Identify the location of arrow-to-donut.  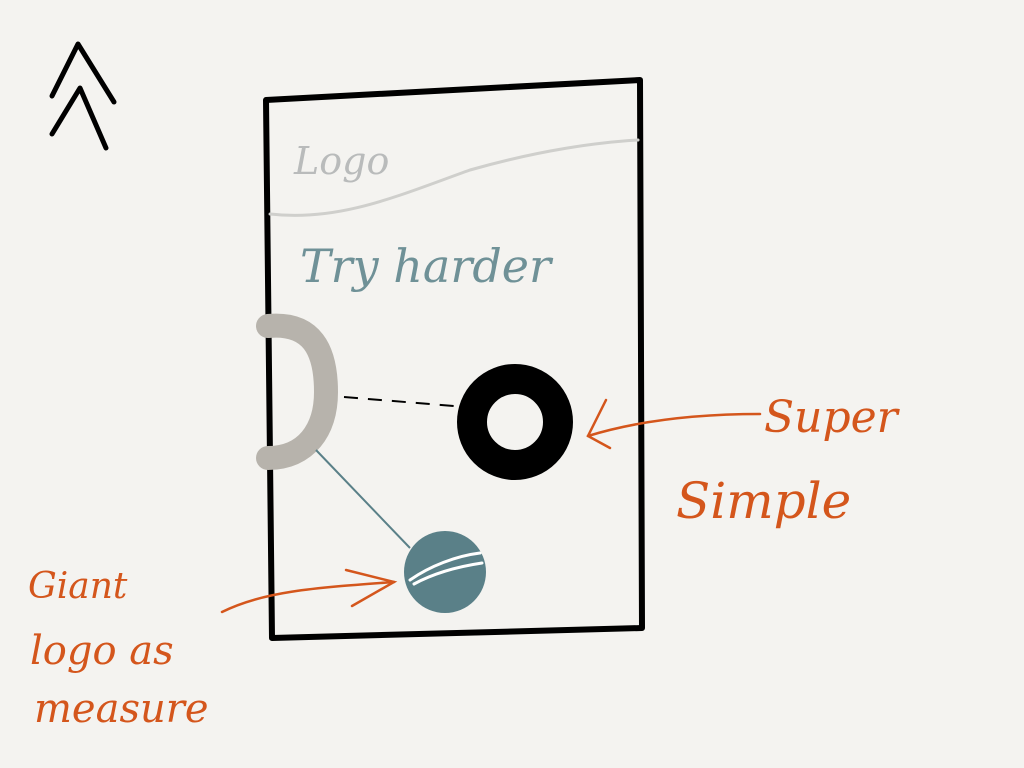
(674, 424).